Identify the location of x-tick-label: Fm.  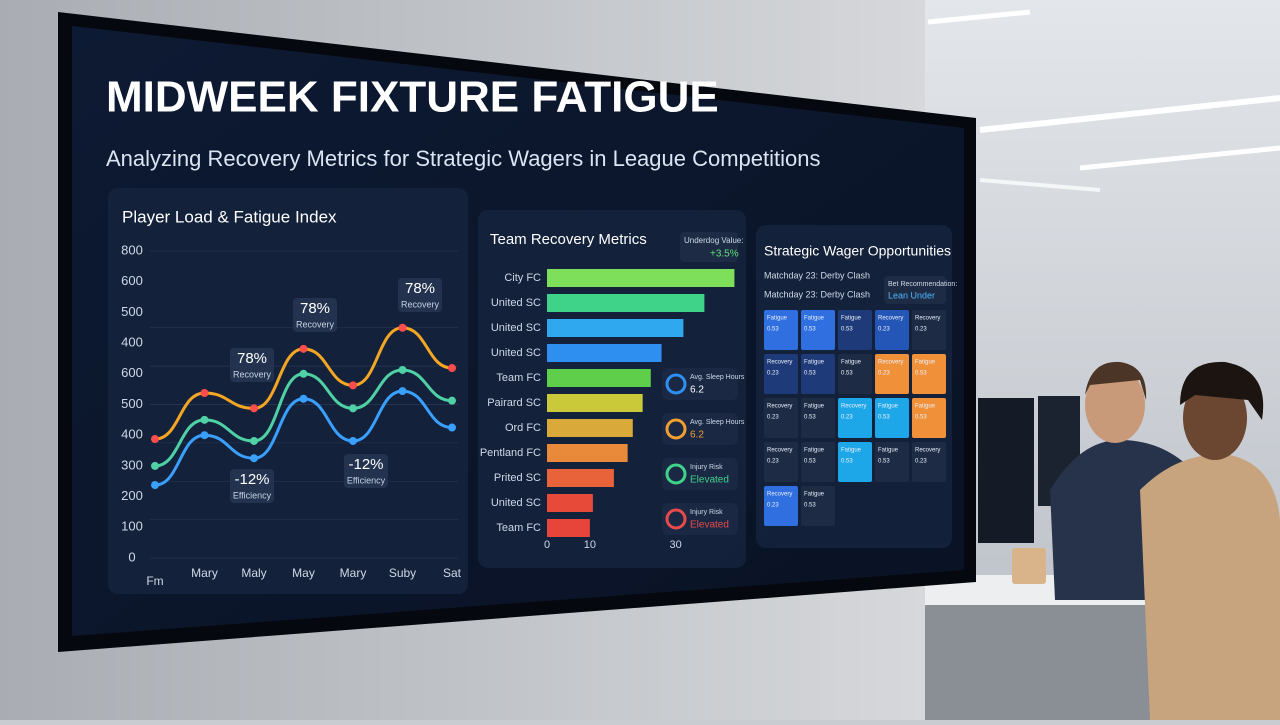
(154, 581).